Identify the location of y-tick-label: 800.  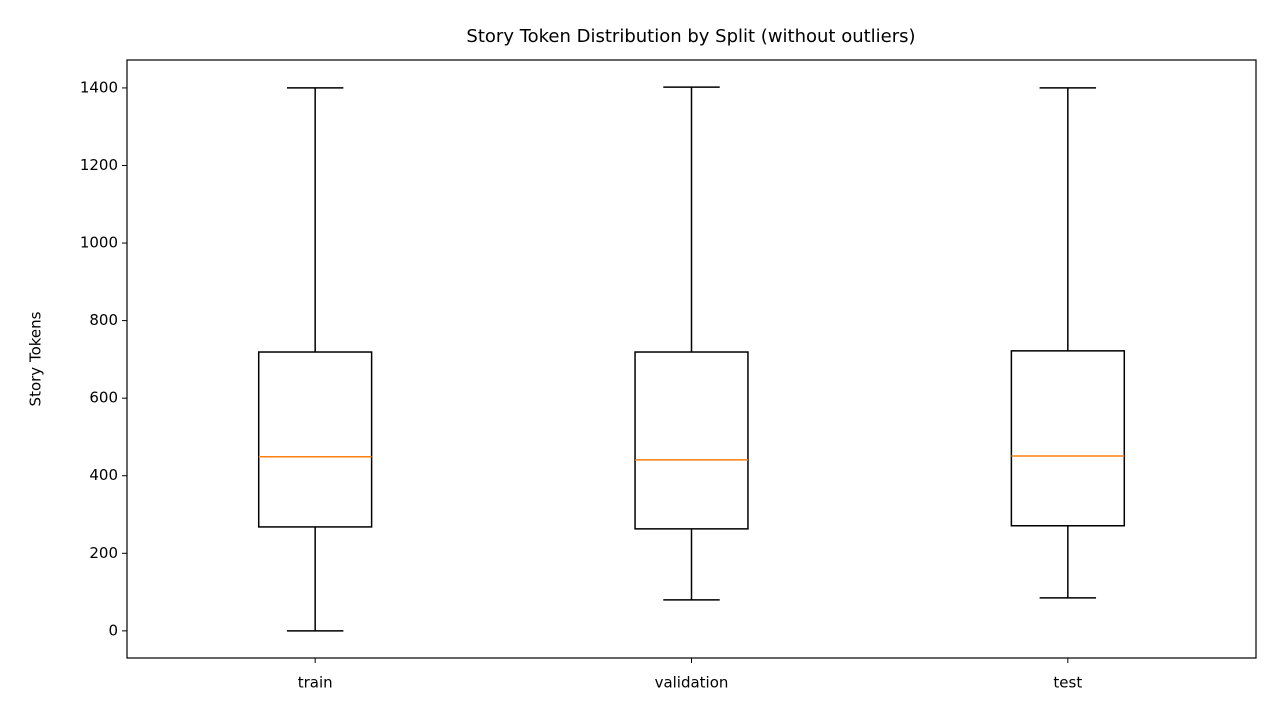
(103, 320).